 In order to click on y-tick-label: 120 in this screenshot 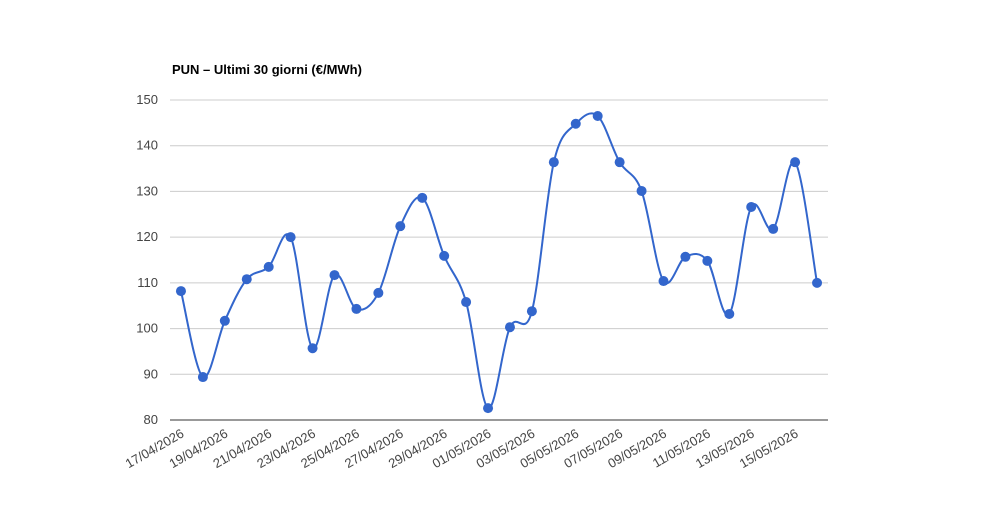, I will do `click(147, 236)`.